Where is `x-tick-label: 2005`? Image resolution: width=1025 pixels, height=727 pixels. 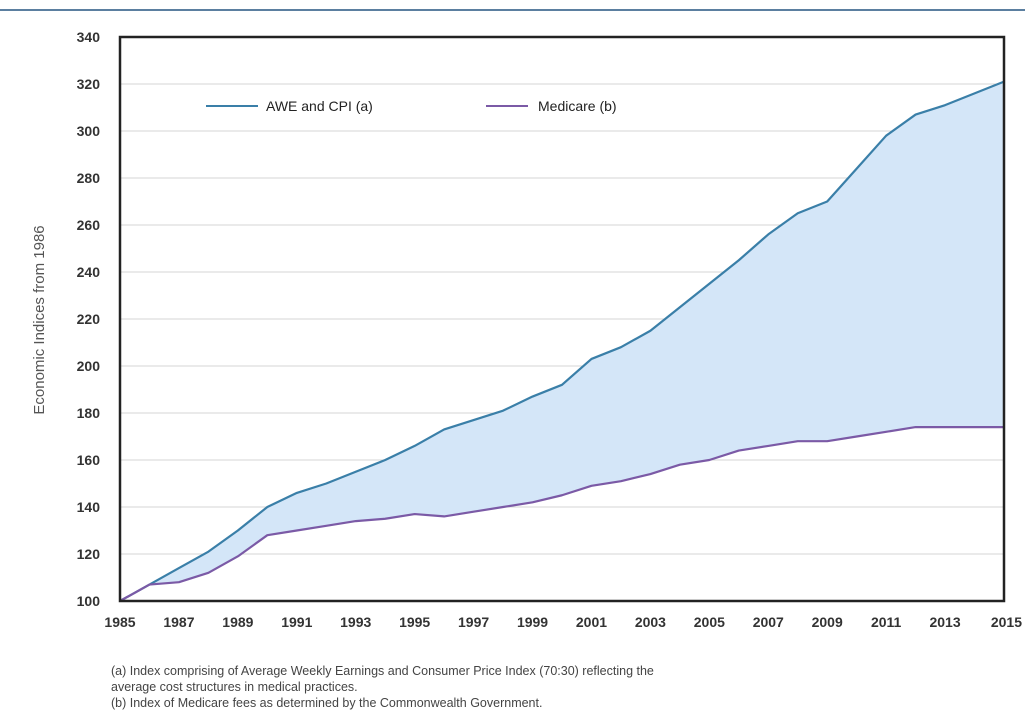
x-tick-label: 2005 is located at coordinates (709, 622).